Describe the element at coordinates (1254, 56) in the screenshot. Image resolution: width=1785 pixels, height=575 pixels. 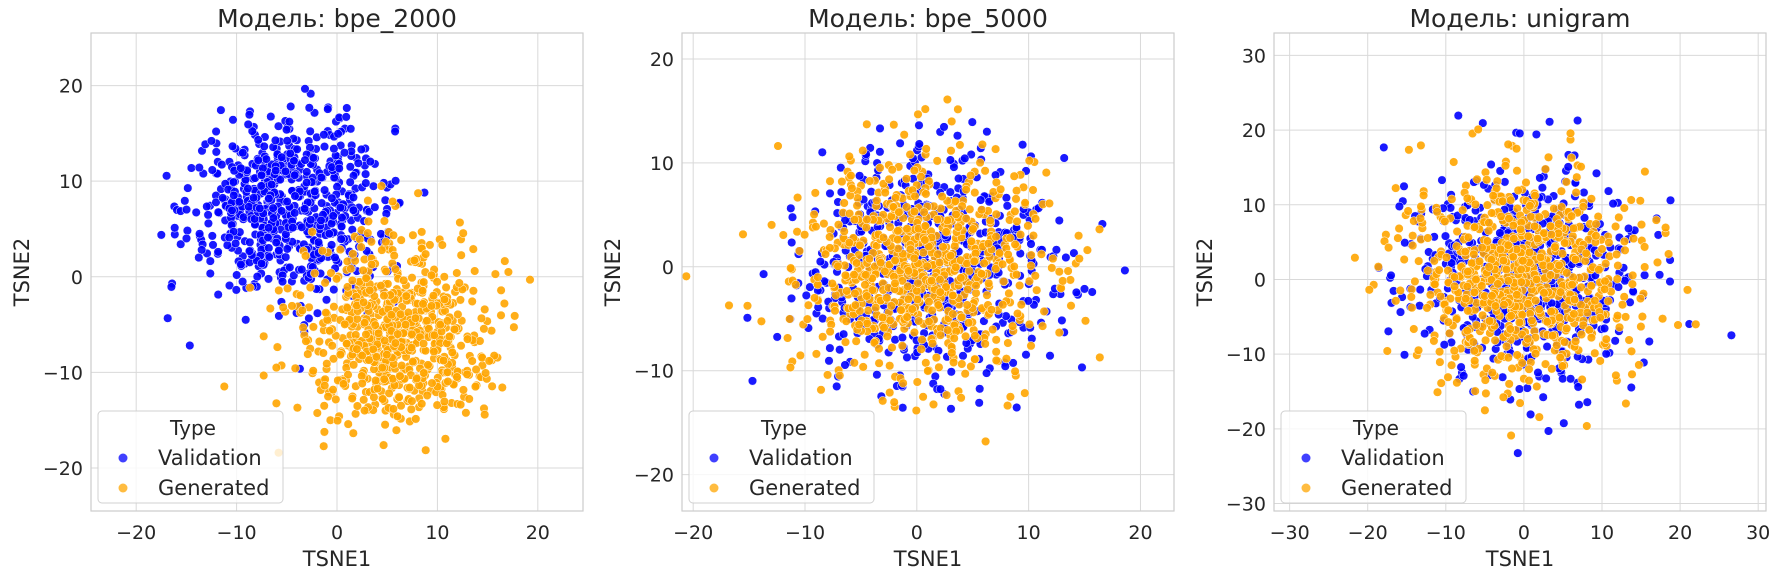
I see `y-tick-label: 30` at that location.